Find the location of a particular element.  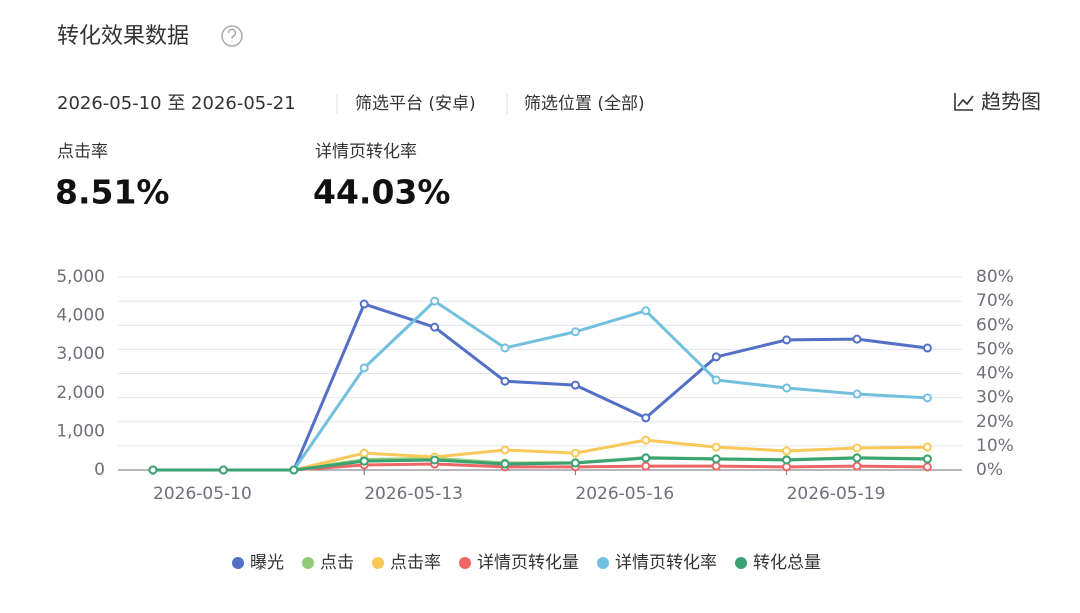

y2-tick-label: 60% is located at coordinates (995, 325).